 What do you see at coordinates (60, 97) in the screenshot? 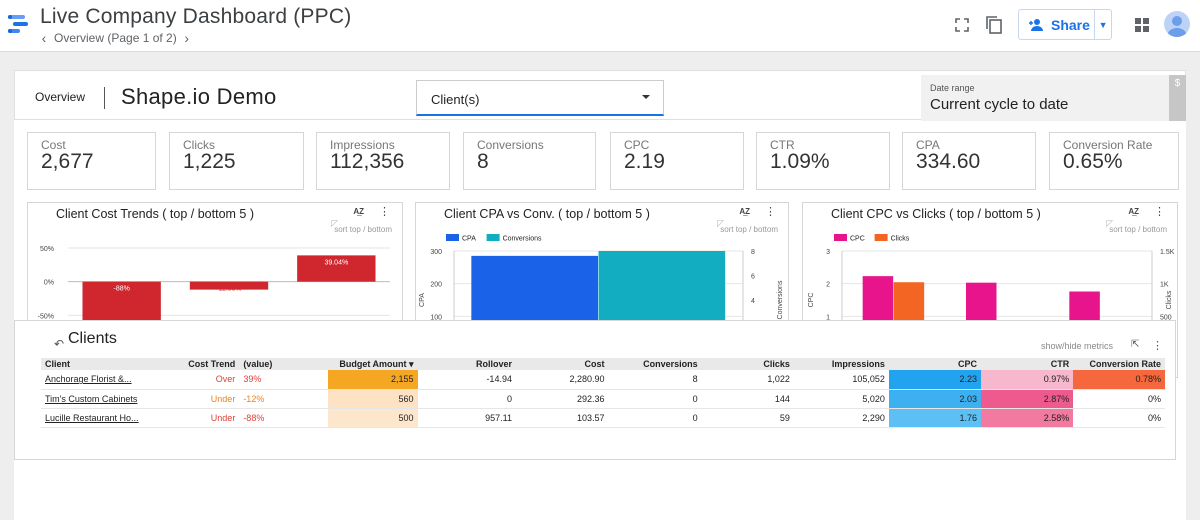
I see `tab-overview: Overview` at bounding box center [60, 97].